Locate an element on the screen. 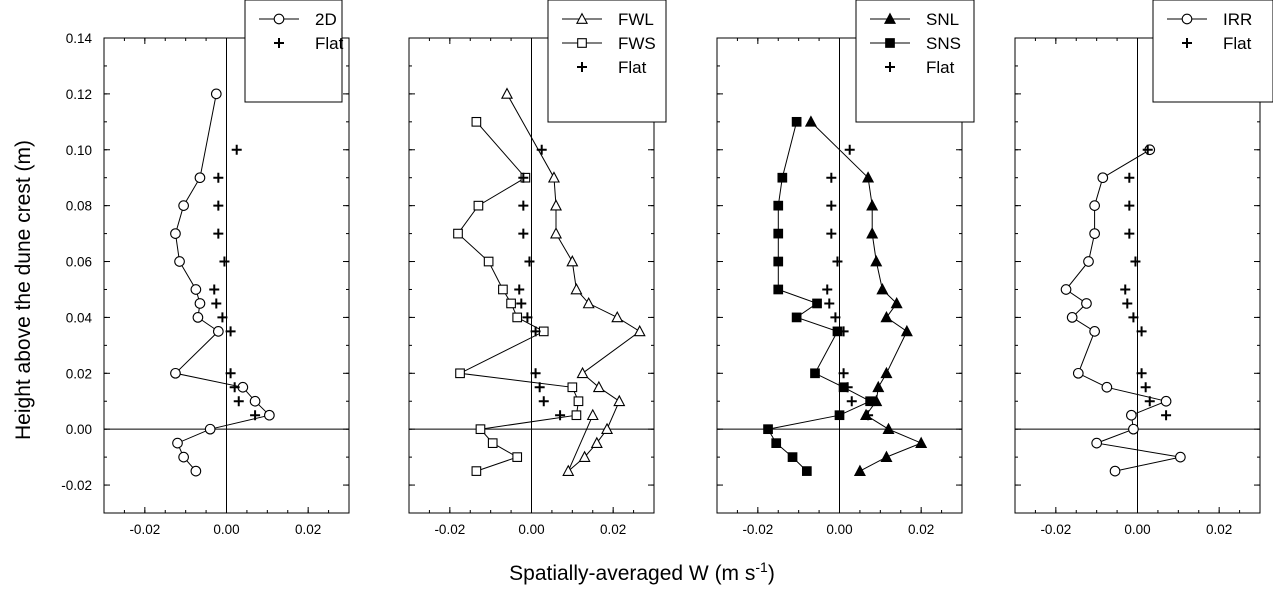  legend: IRR Flat is located at coordinates (1212, 51).